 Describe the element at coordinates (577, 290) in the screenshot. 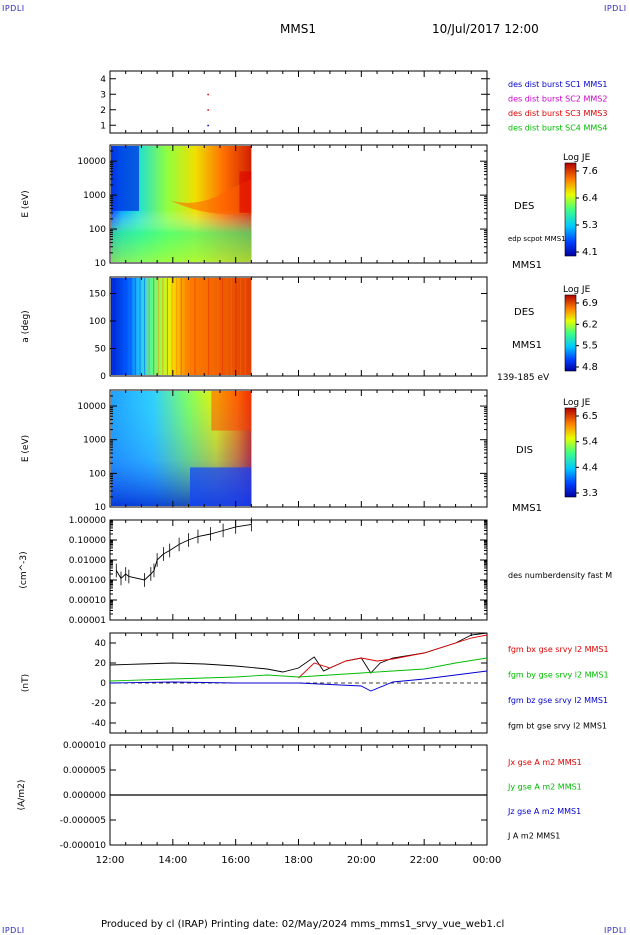

I see `colorbar-des-pitch-title: Log JE` at that location.